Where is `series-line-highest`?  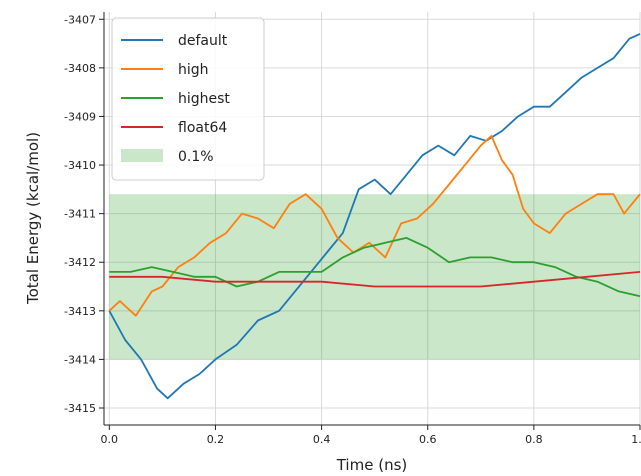
series-line-highest is located at coordinates (375, 267).